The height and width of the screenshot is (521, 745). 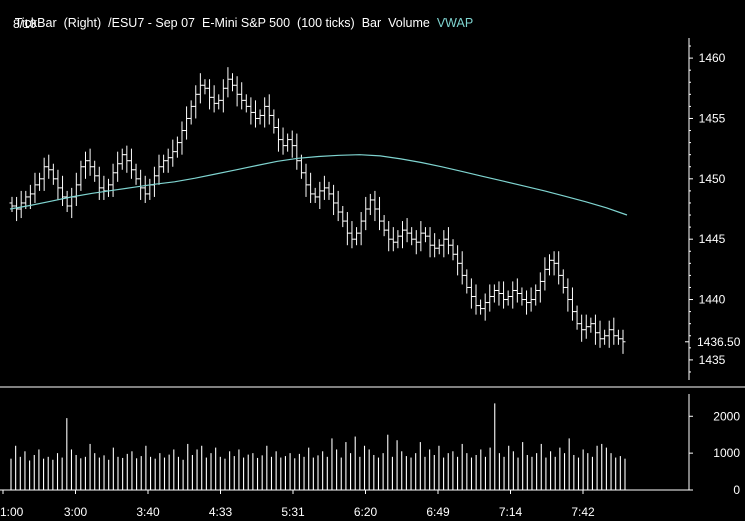 What do you see at coordinates (318, 446) in the screenshot?
I see `volume-panel` at bounding box center [318, 446].